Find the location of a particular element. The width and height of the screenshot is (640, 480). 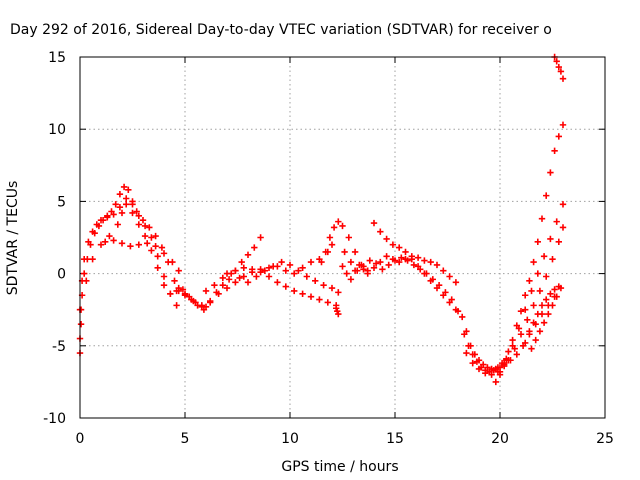

x-tick-label: 0 is located at coordinates (80, 439).